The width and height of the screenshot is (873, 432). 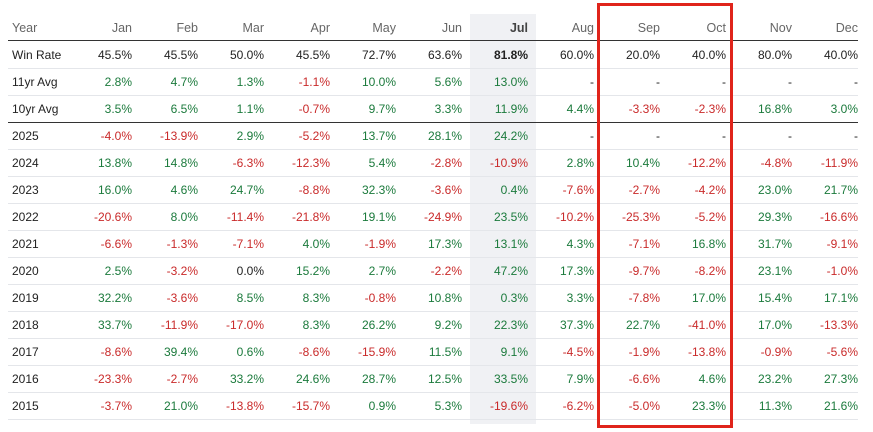 What do you see at coordinates (382, 270) in the screenshot?
I see `value-cell: 2.7%` at bounding box center [382, 270].